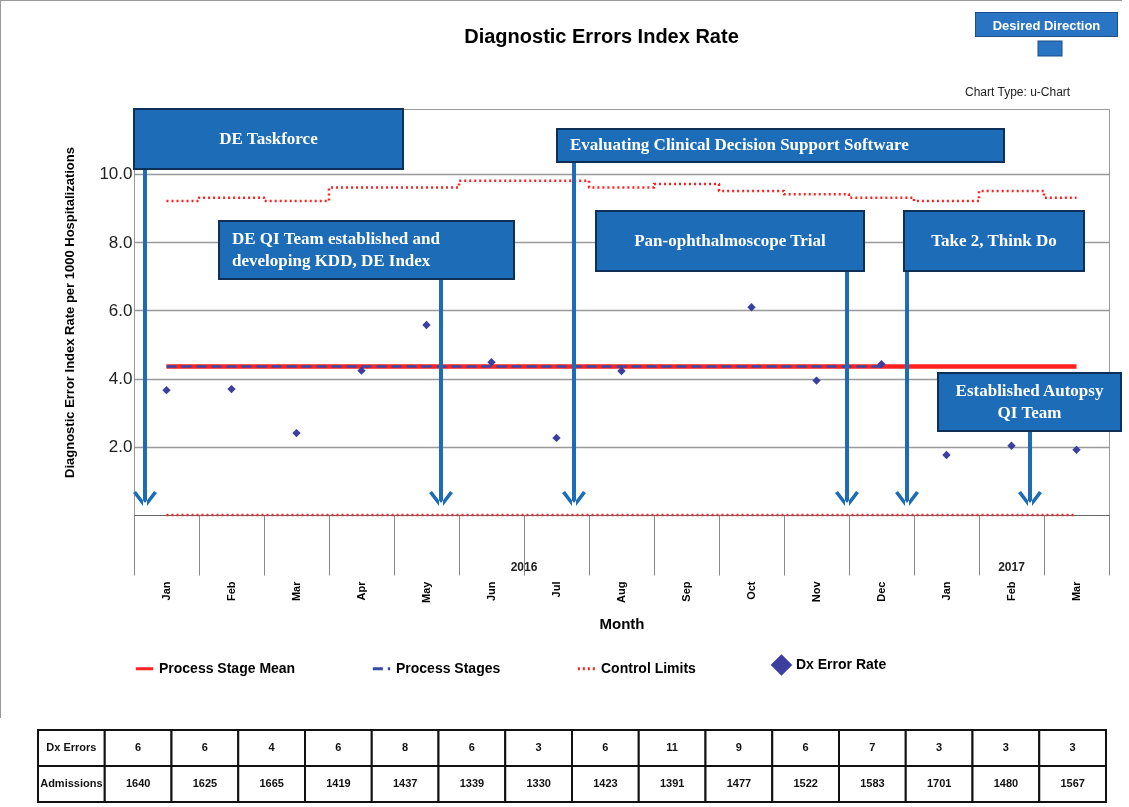 The height and width of the screenshot is (807, 1129). Describe the element at coordinates (138, 783) in the screenshot. I see `data-label: 1640` at that location.